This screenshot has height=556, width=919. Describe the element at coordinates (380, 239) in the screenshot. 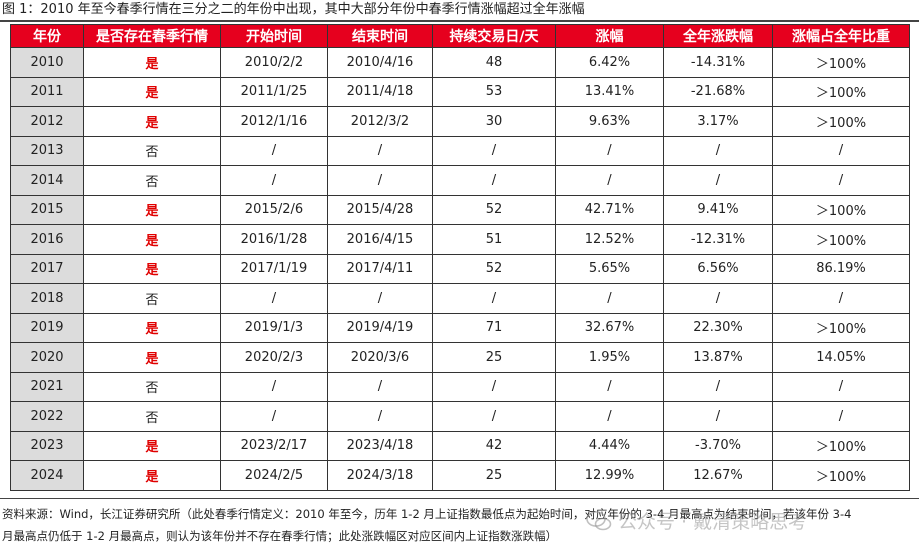

I see `end-date-cell: 2016/4/15` at that location.